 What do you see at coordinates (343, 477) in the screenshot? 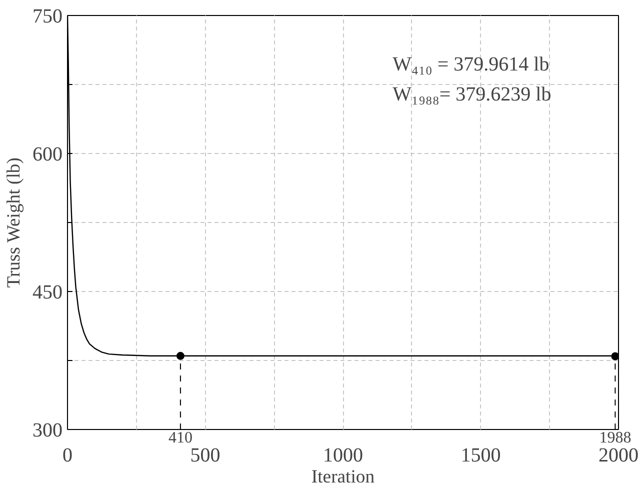
I see `x-axis-title: Iteration` at bounding box center [343, 477].